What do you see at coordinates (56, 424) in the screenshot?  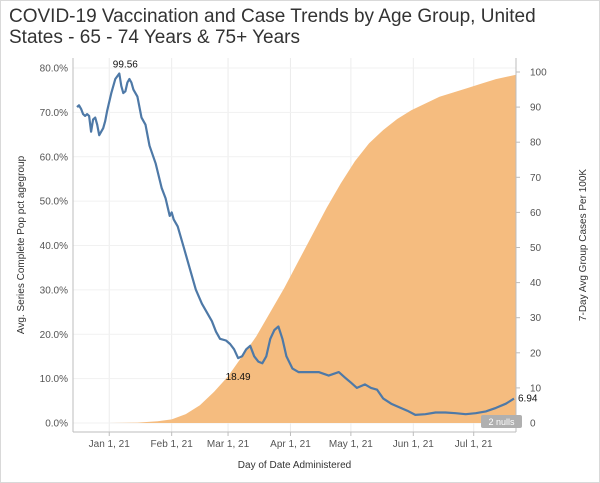 I see `y-left-tick-label-0: 0.0%` at bounding box center [56, 424].